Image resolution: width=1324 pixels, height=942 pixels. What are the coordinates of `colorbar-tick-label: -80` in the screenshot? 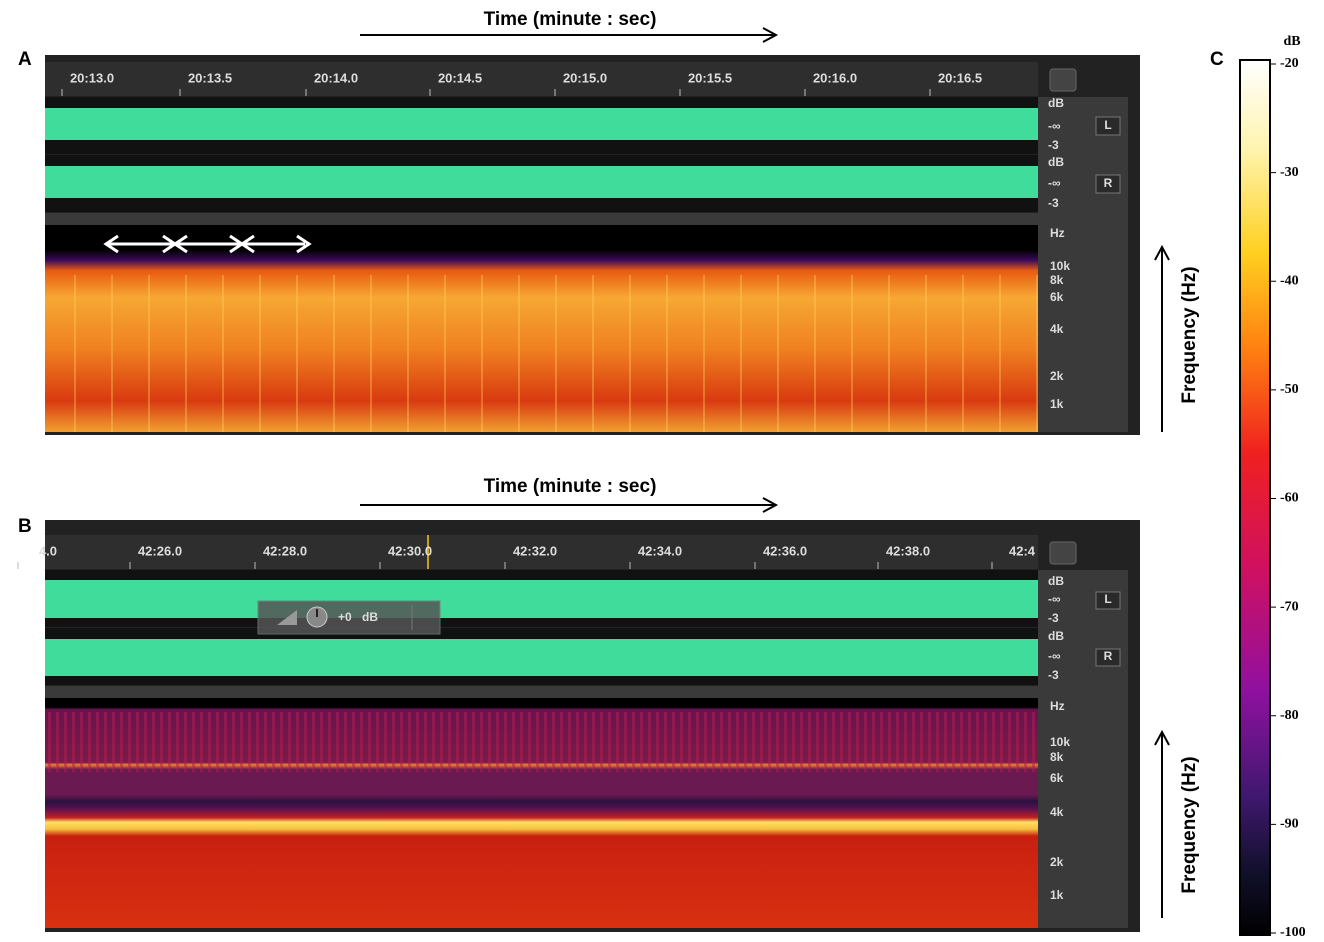 It's located at (1289, 715).